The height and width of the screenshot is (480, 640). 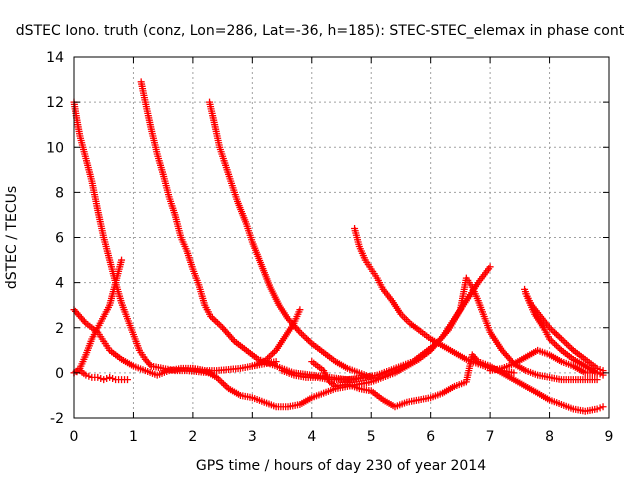 I want to click on x-tick-label: 8, so click(x=549, y=437).